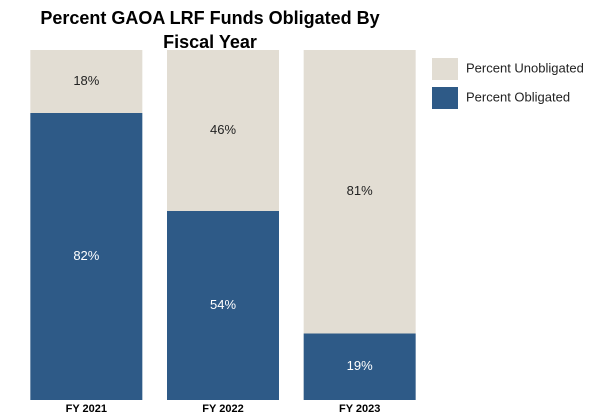 This screenshot has height=417, width=600. What do you see at coordinates (525, 67) in the screenshot?
I see `legend-label: Percent Unobligated` at bounding box center [525, 67].